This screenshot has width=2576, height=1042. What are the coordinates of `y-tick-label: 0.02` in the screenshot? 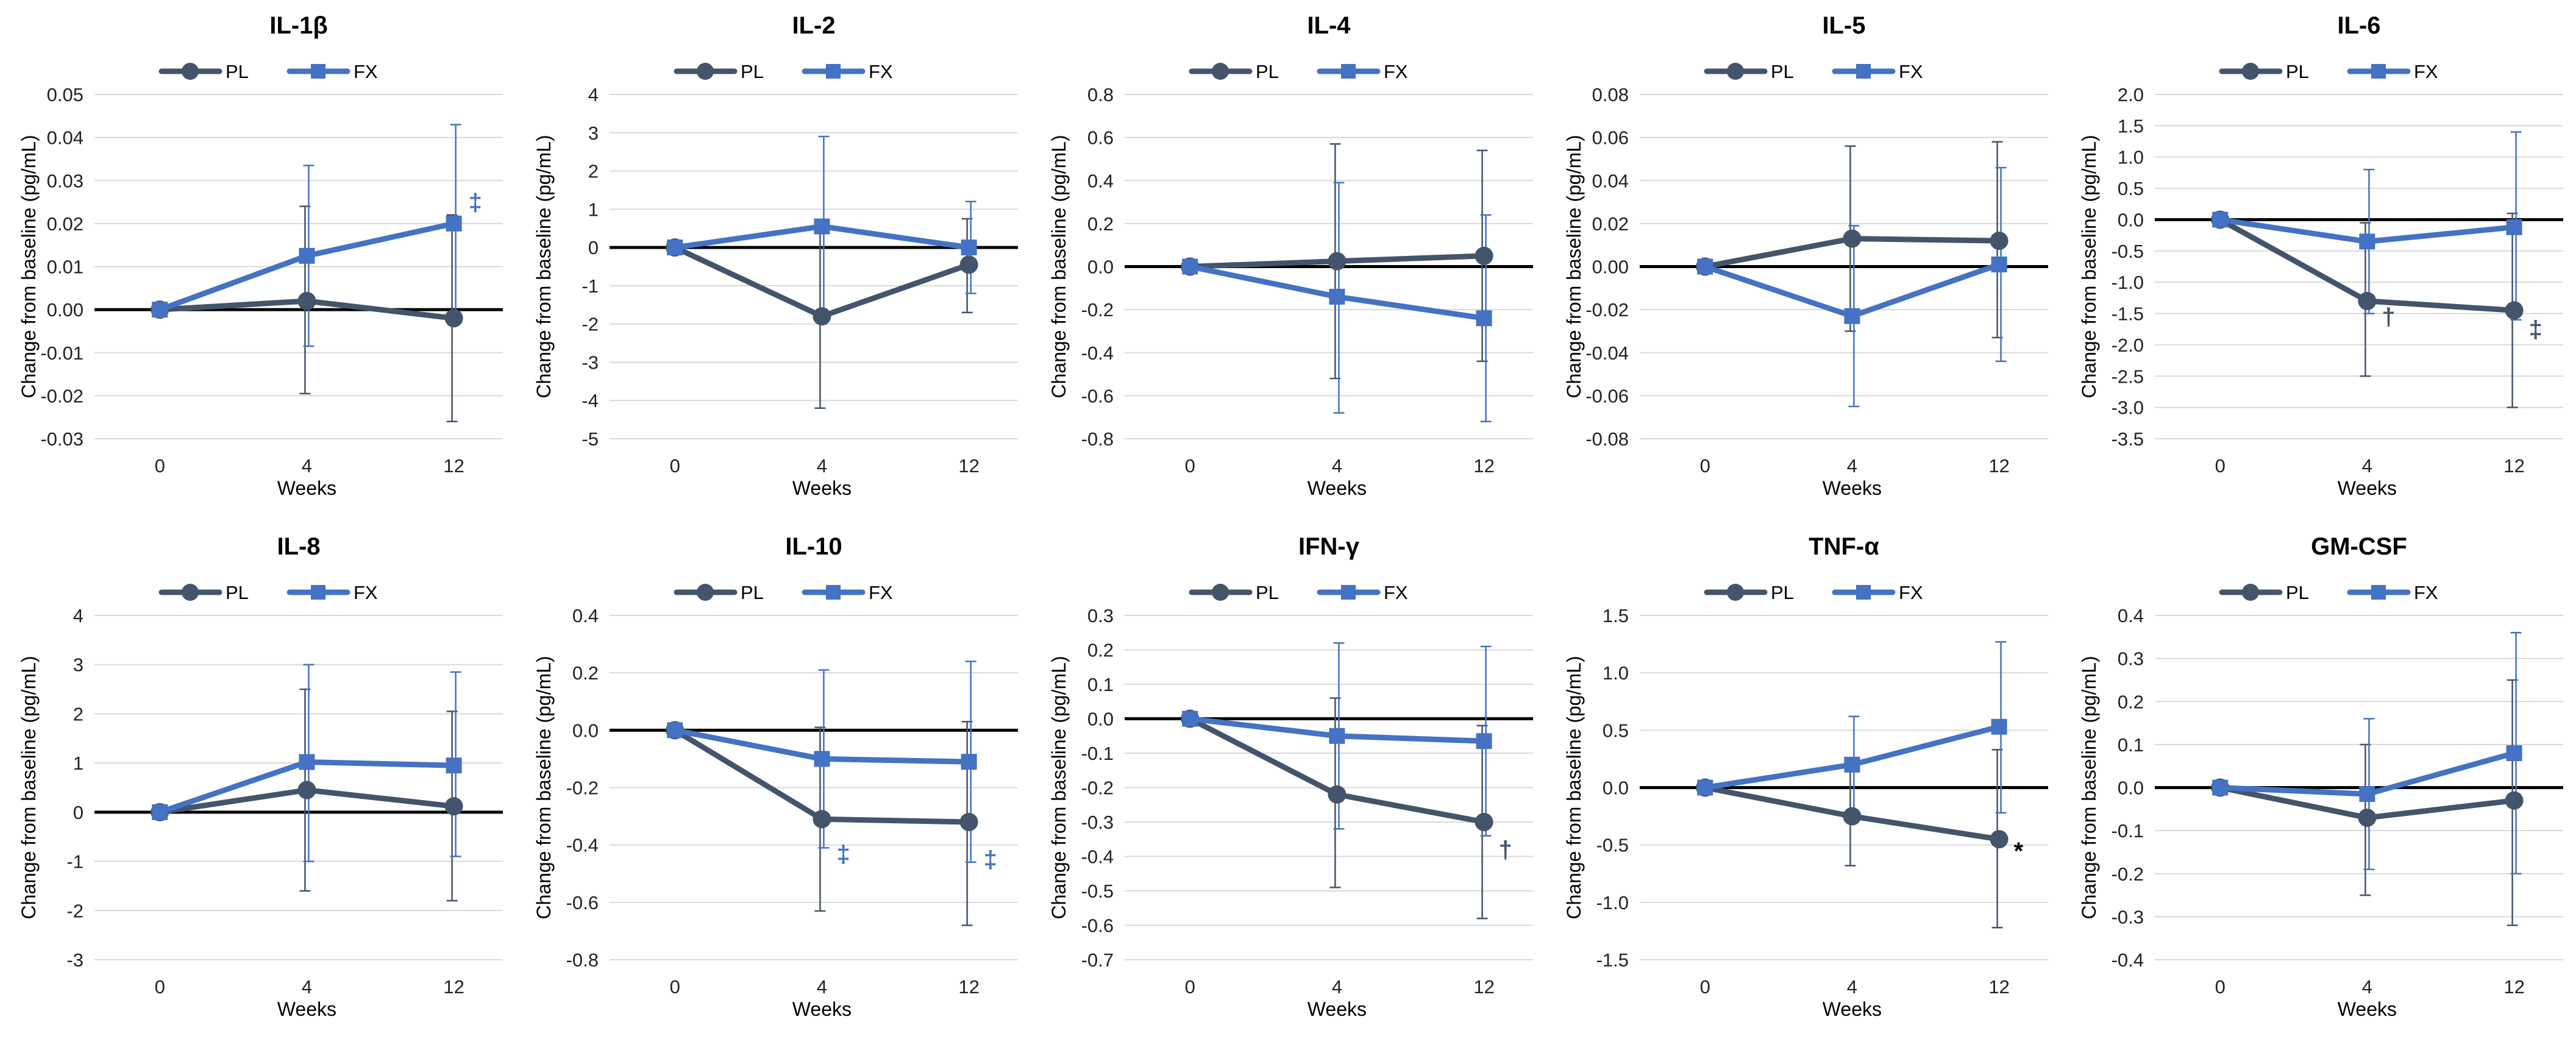 It's located at (1610, 224).